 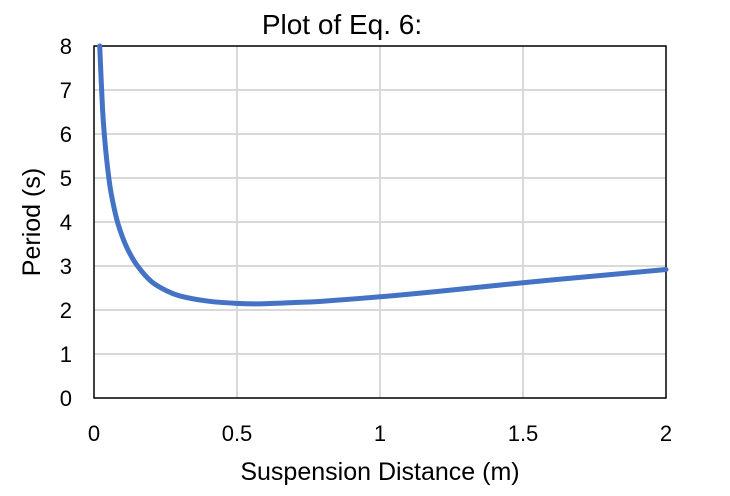 What do you see at coordinates (66, 398) in the screenshot?
I see `y-tick-label: 0` at bounding box center [66, 398].